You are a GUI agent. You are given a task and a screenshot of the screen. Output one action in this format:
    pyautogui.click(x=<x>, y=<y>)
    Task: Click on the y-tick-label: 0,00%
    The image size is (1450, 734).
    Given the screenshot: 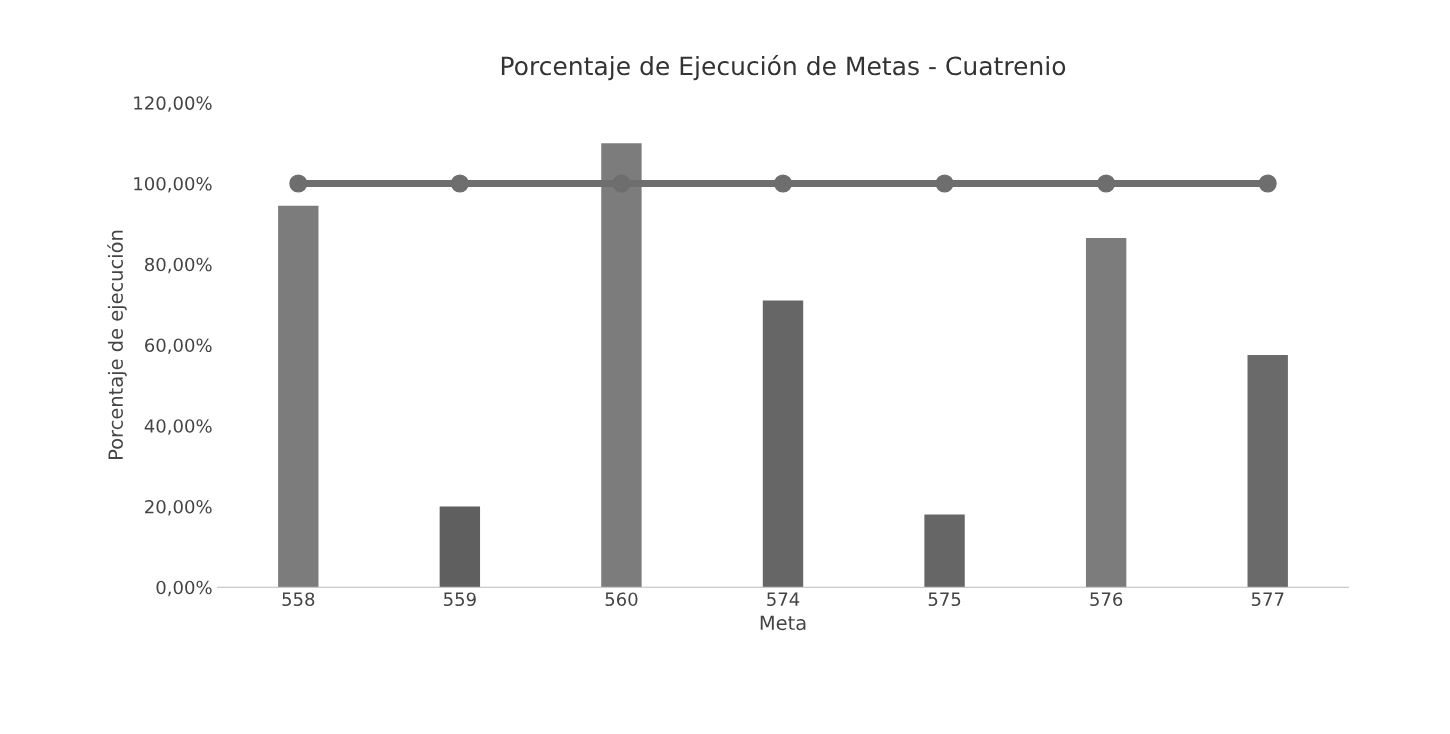 What is the action you would take?
    pyautogui.click(x=184, y=588)
    